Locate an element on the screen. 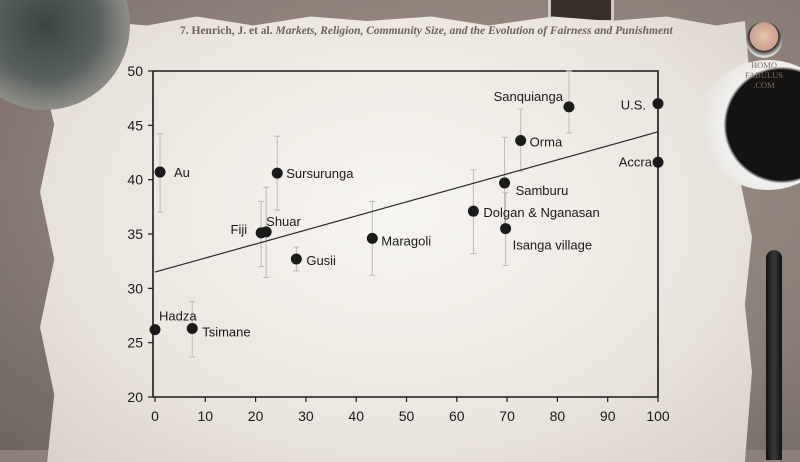 The image size is (800, 462). y-tick-label: 40 is located at coordinates (135, 180).